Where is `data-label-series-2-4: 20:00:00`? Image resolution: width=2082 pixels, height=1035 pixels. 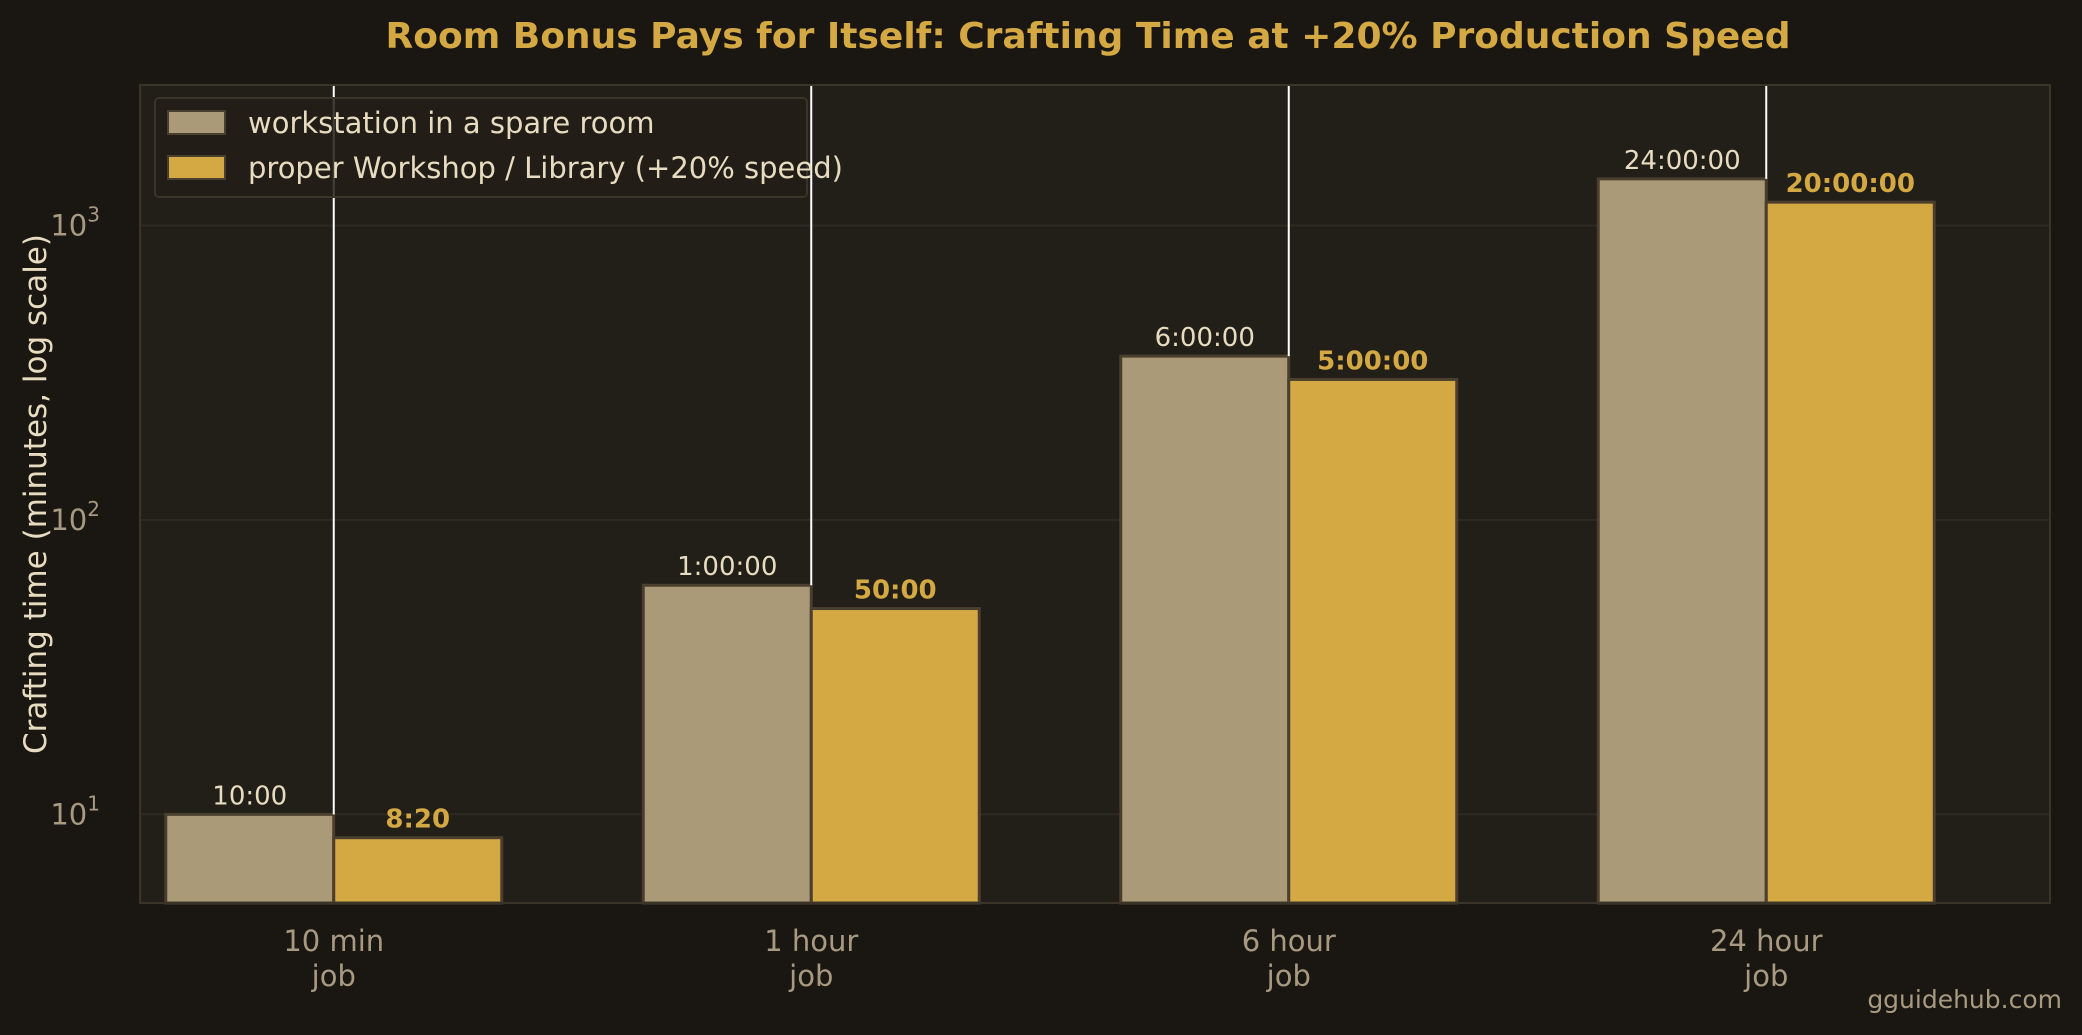
data-label-series-2-4: 20:00:00 is located at coordinates (1850, 184).